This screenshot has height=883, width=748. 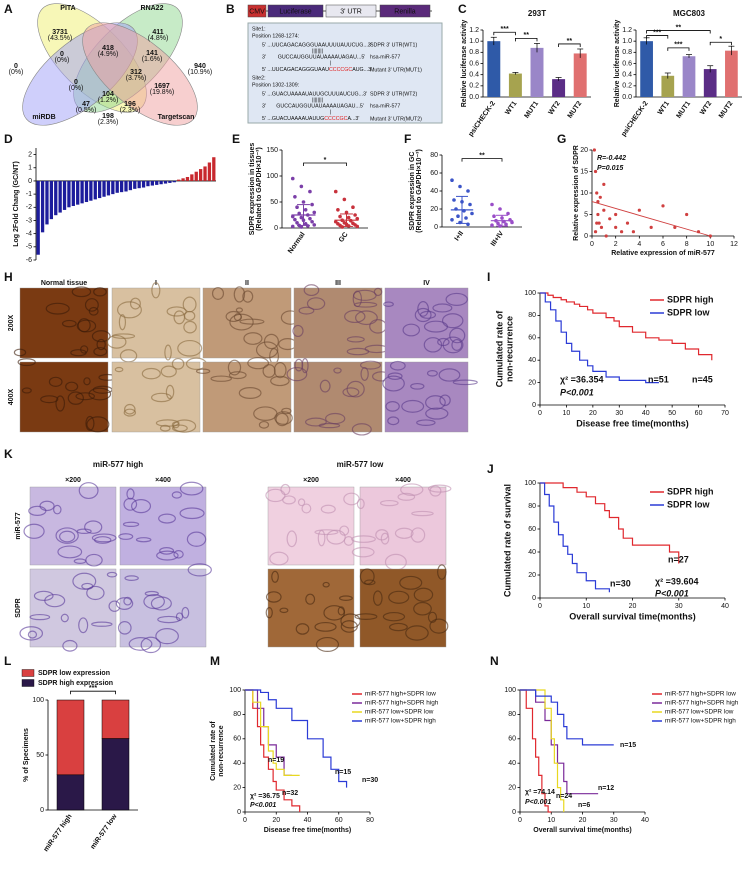 What do you see at coordinates (512, 739) in the screenshot?
I see `y-tick-label: 60` at bounding box center [512, 739].